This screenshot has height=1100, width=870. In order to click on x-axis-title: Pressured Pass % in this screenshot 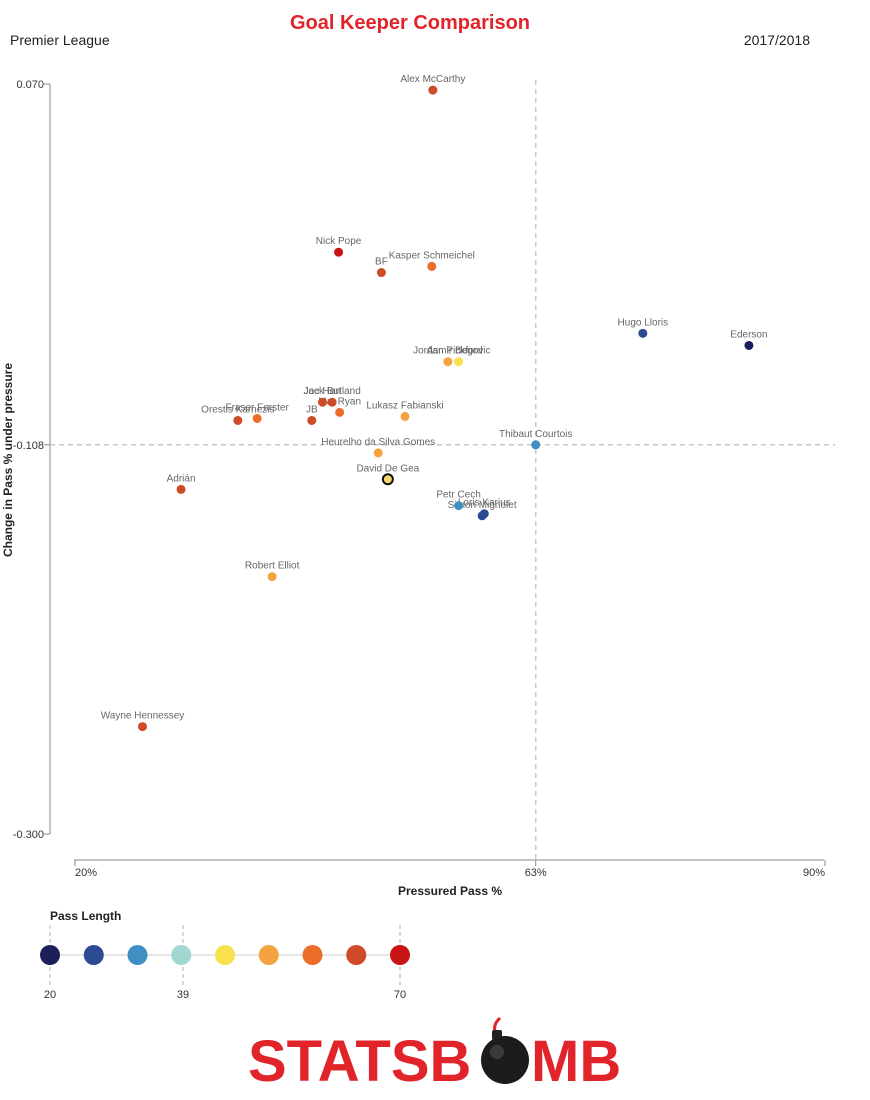, I will do `click(450, 891)`.